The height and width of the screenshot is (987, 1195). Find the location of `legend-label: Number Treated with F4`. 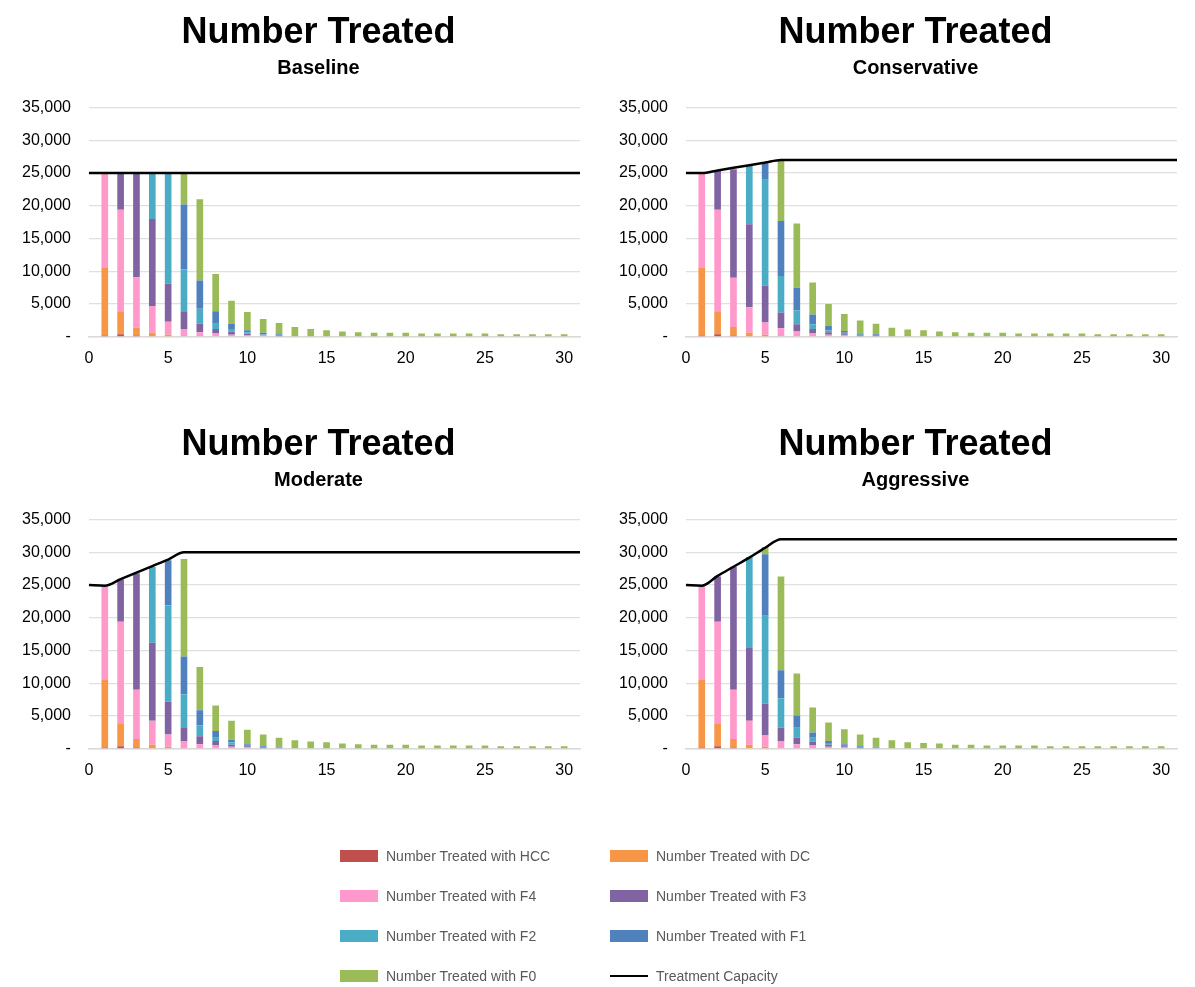

legend-label: Number Treated with F4 is located at coordinates (461, 896).